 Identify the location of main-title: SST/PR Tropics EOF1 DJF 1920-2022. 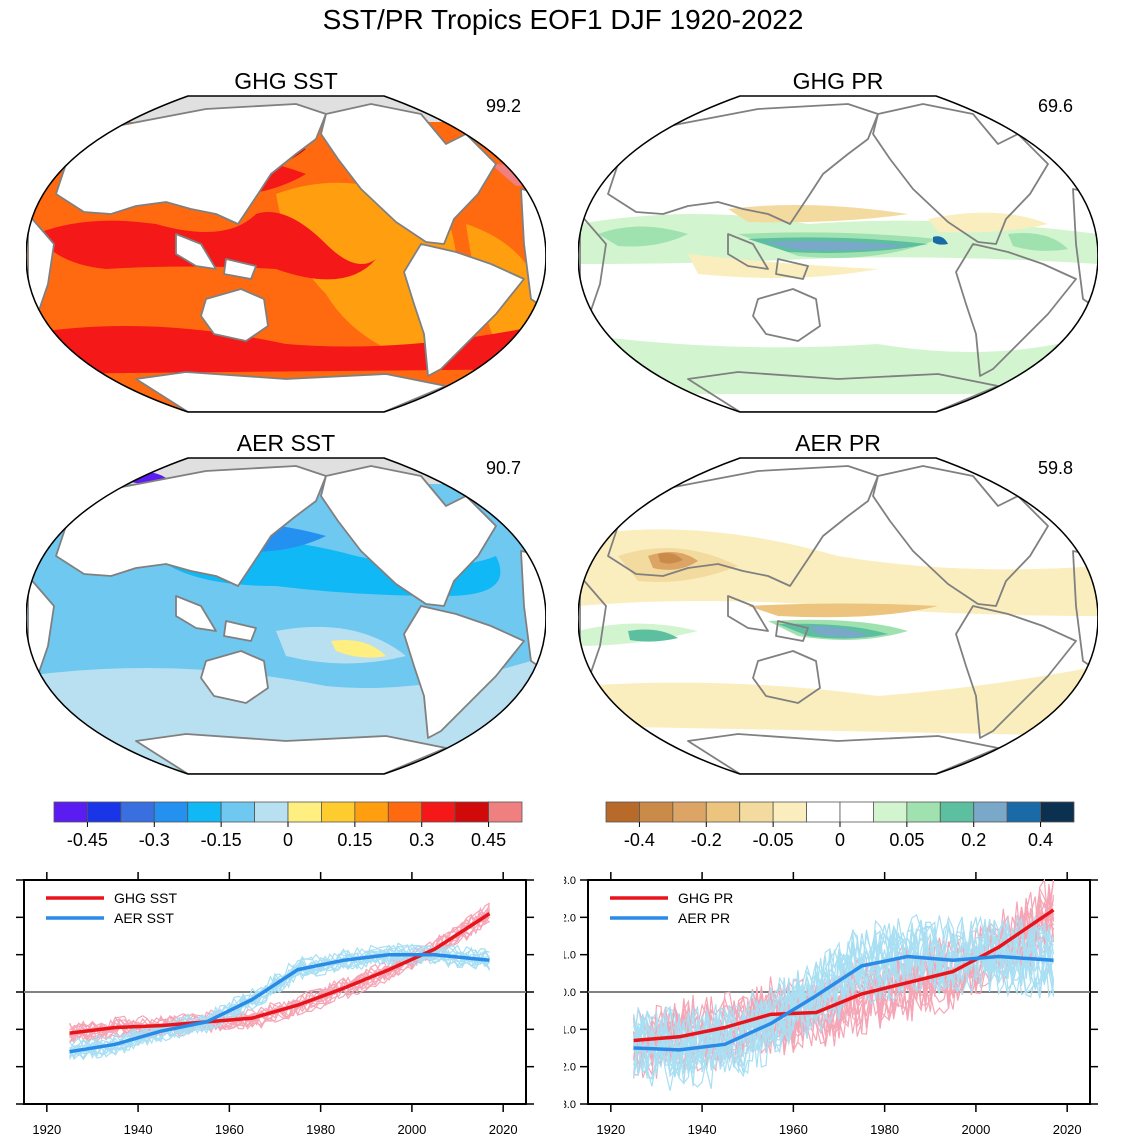
(563, 19).